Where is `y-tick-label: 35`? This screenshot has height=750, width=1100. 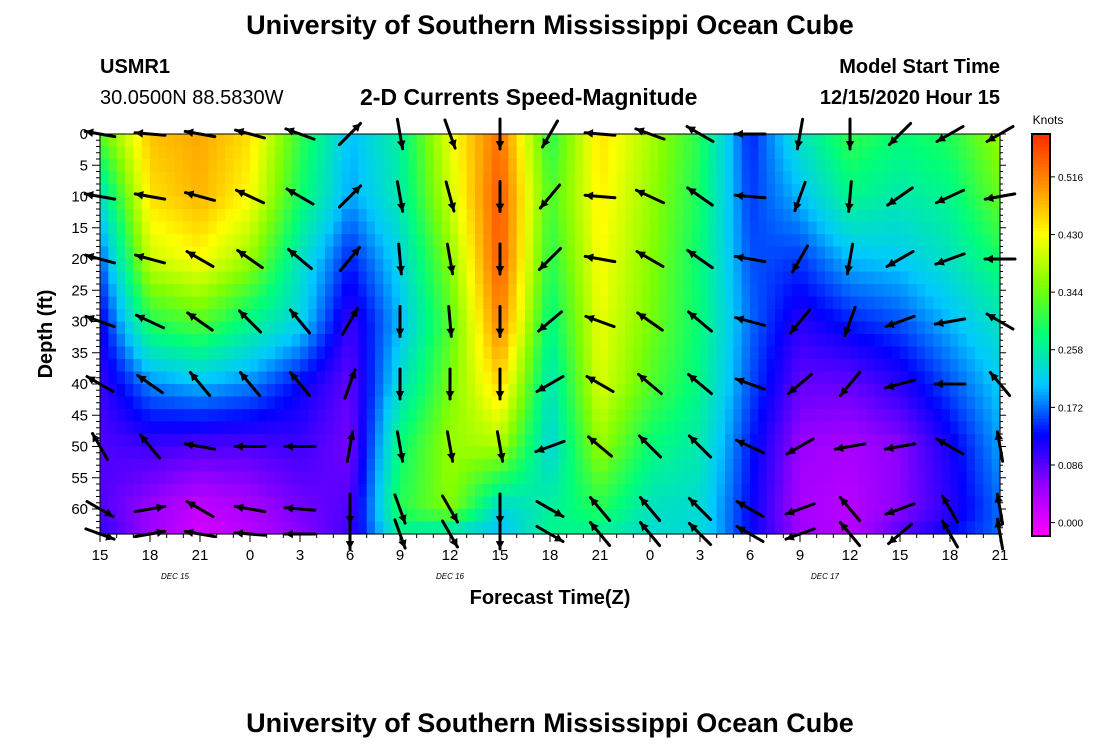 y-tick-label: 35 is located at coordinates (79, 353).